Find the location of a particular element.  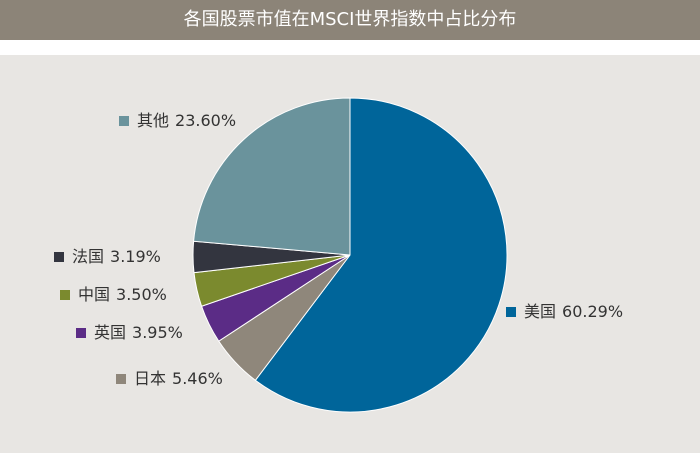

title-bar is located at coordinates (350, 20).